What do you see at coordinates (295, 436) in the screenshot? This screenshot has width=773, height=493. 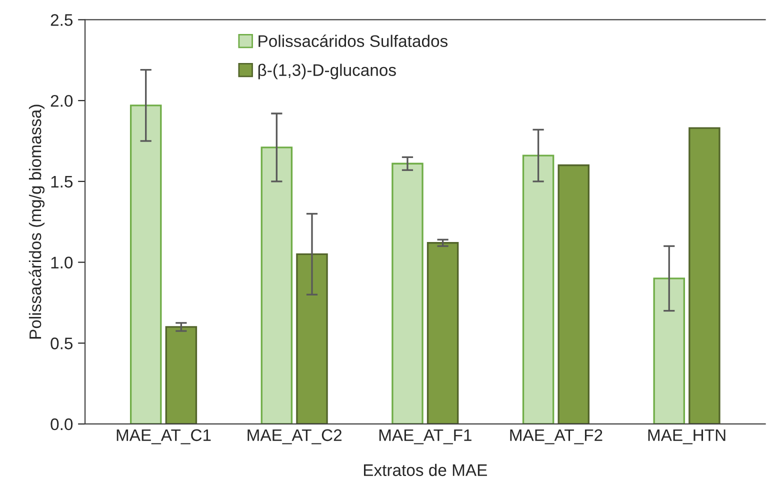 I see `x-tick-label: MAE_AT_C2` at bounding box center [295, 436].